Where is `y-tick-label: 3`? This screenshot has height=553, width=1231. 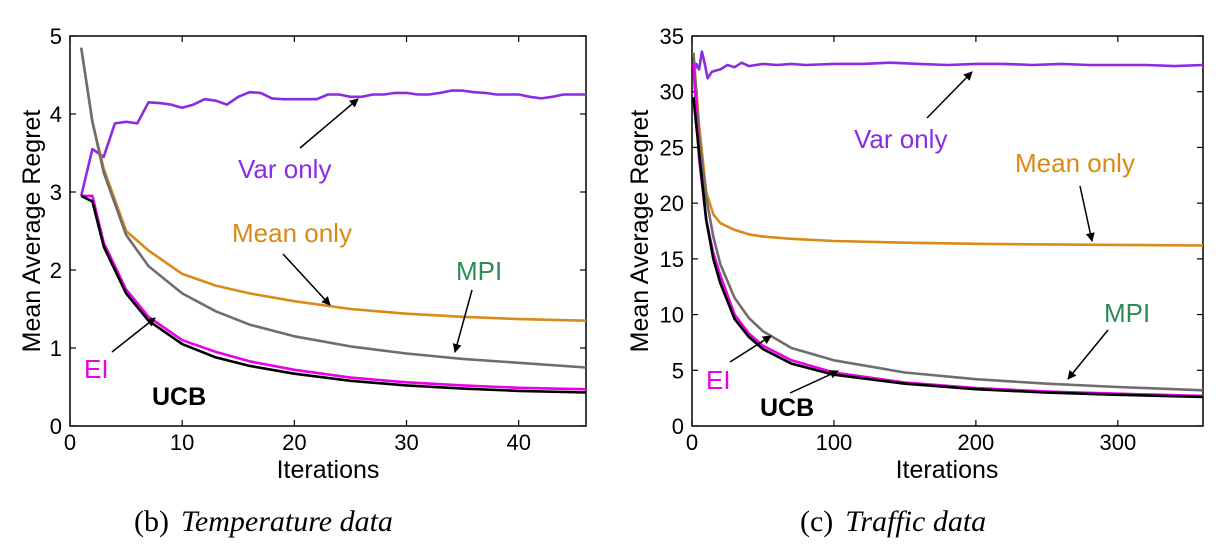 y-tick-label: 3 is located at coordinates (56, 192).